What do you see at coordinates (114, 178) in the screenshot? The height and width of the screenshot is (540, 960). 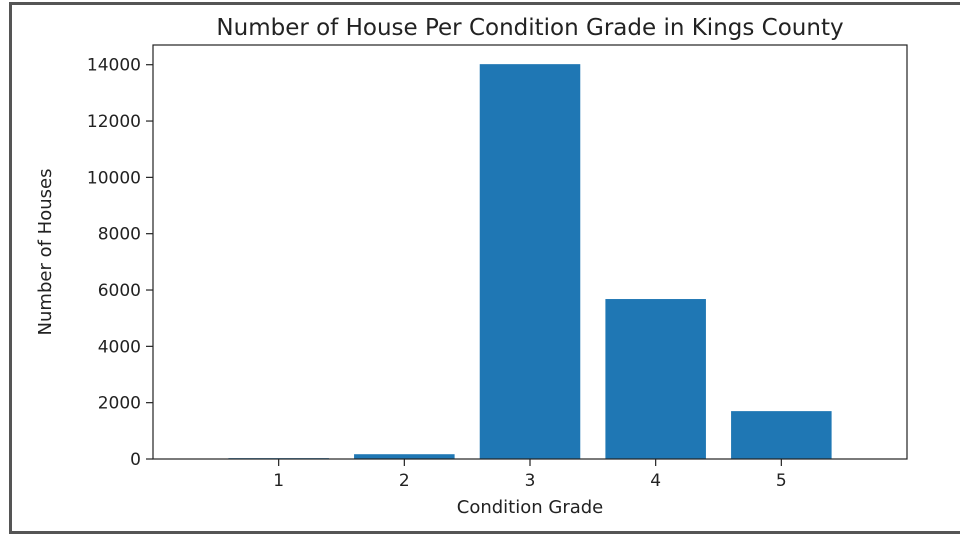 I see `y-tick-label: 10000` at bounding box center [114, 178].